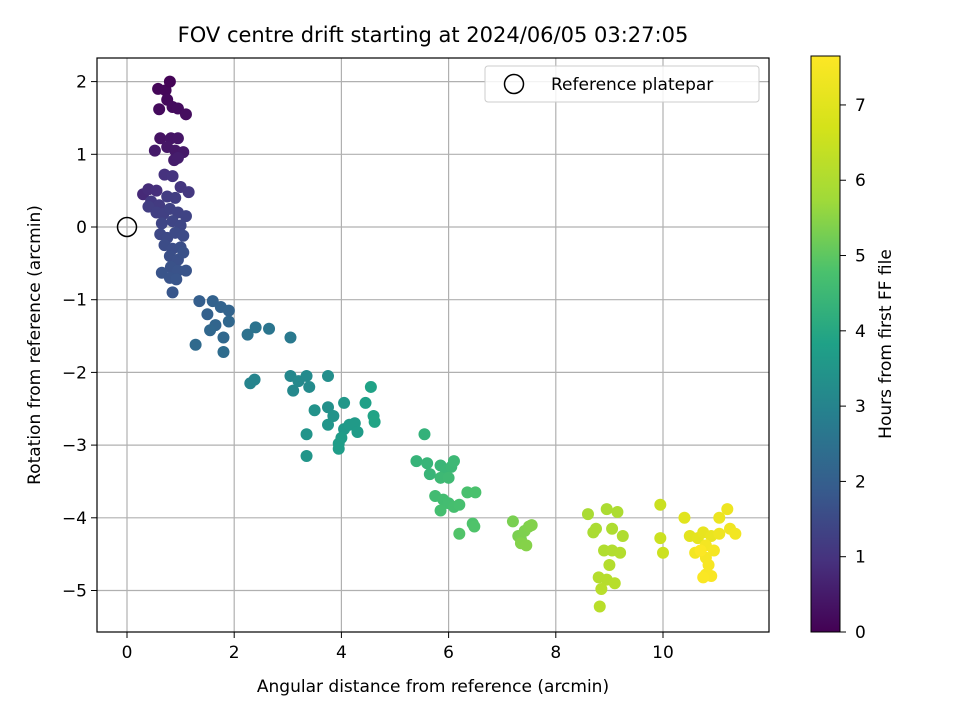 The image size is (960, 720). I want to click on colorbar-tick-label: 5, so click(860, 257).